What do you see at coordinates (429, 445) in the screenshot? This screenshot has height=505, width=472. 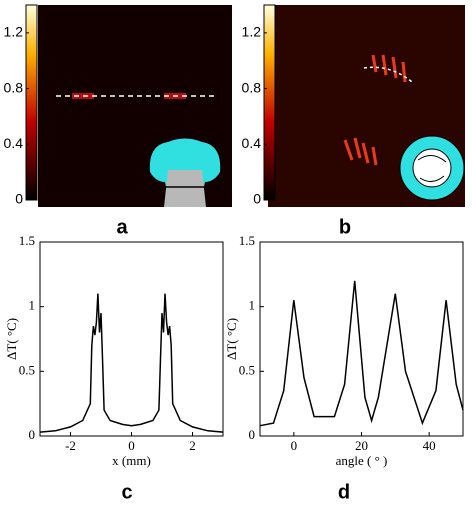 I see `x-tick-label: 40` at bounding box center [429, 445].